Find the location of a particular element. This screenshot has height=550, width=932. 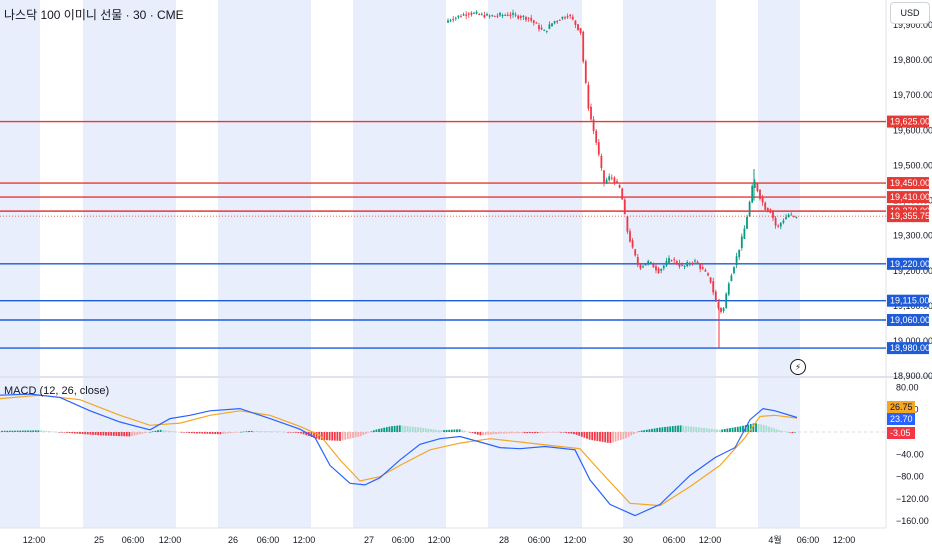

currency-label: USD is located at coordinates (910, 13).